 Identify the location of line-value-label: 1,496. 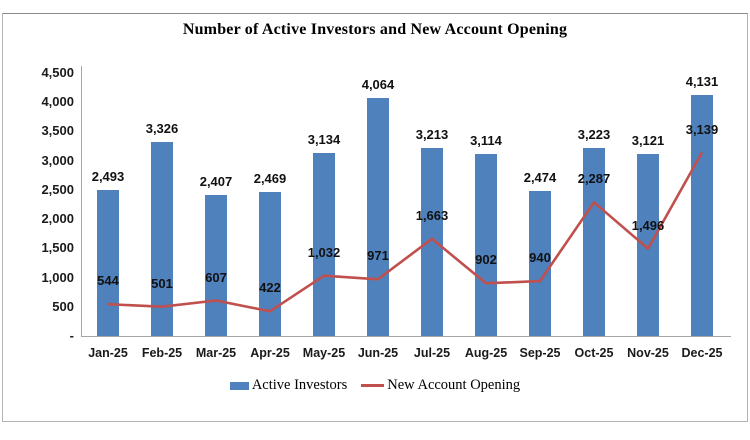
(648, 225).